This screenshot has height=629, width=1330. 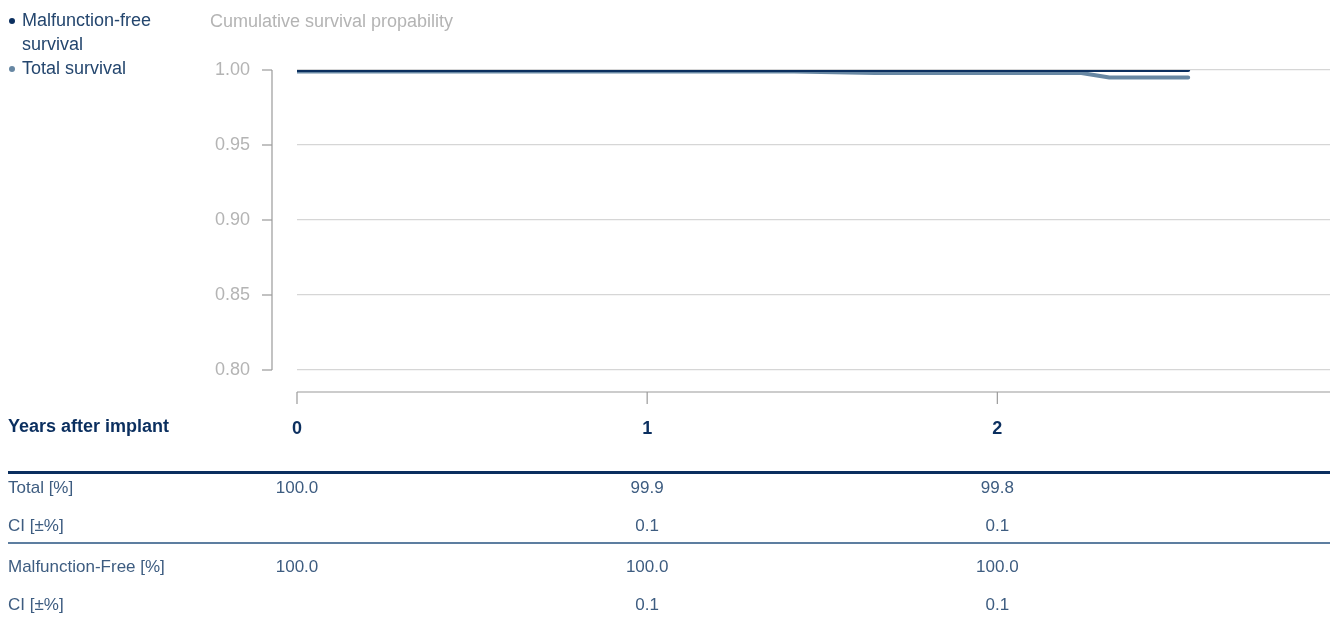 What do you see at coordinates (86, 567) in the screenshot?
I see `text: Malfunction-Free [%]` at bounding box center [86, 567].